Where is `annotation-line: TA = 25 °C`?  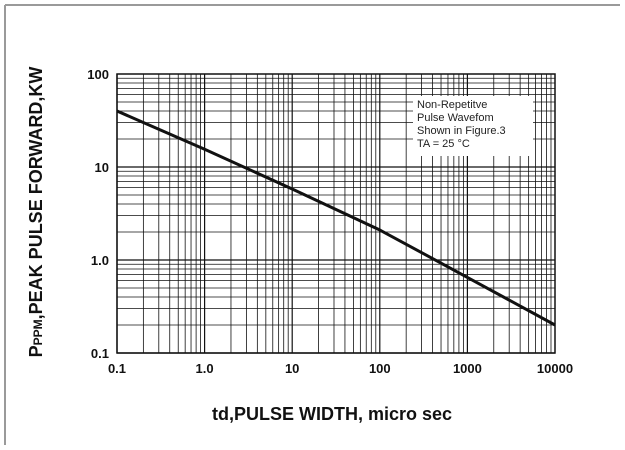
annotation-line: TA = 25 °C is located at coordinates (443, 144).